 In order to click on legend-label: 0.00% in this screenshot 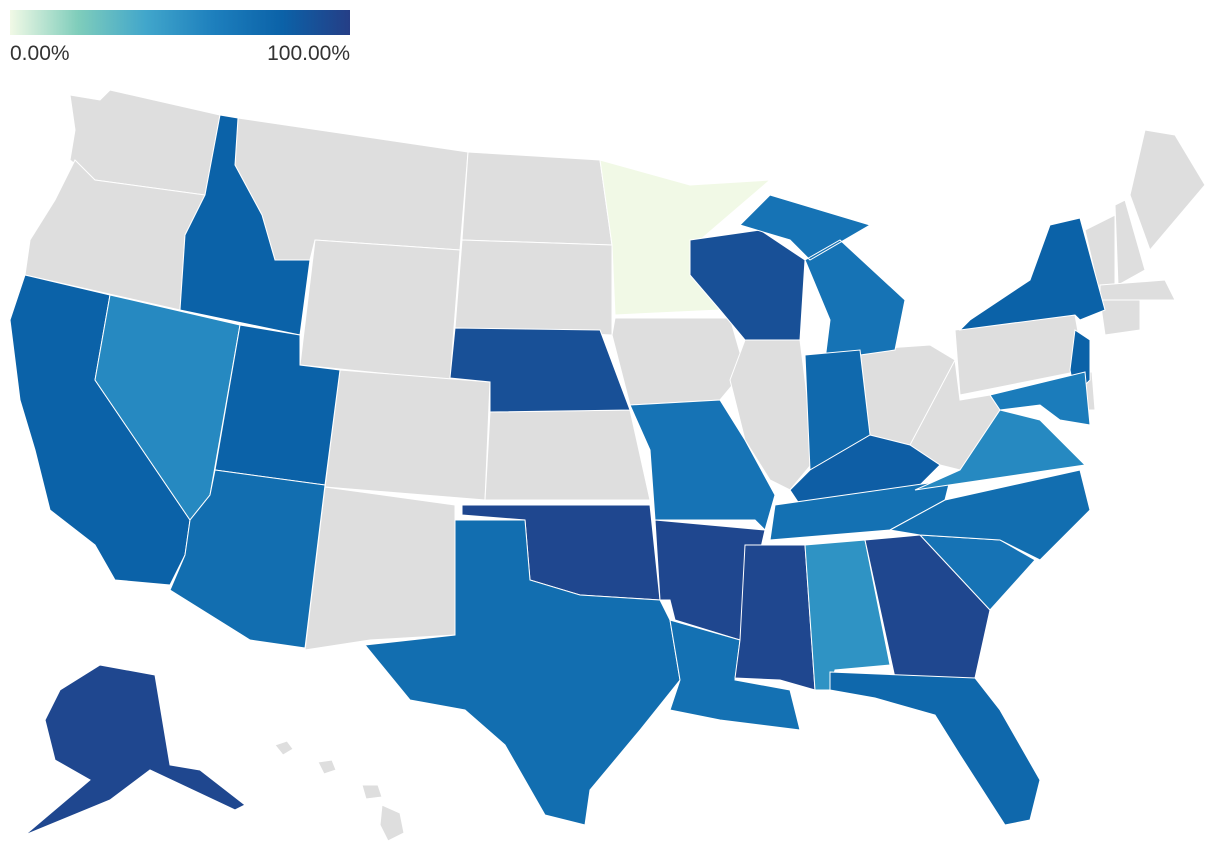, I will do `click(40, 53)`.